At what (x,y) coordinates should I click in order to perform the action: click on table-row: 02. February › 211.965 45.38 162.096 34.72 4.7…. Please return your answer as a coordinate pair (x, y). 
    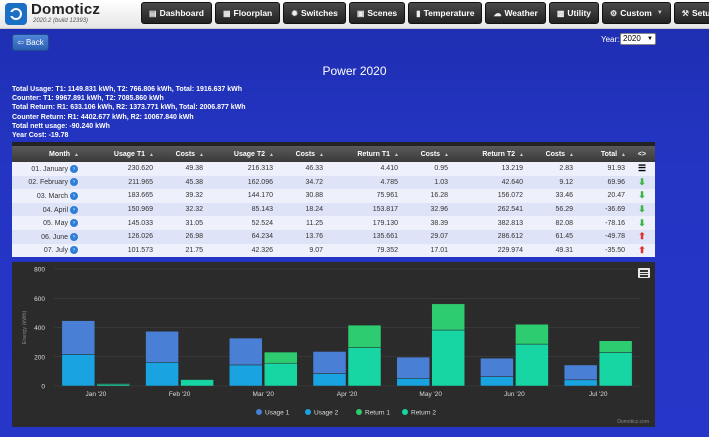
    Looking at the image, I should click on (333, 182).